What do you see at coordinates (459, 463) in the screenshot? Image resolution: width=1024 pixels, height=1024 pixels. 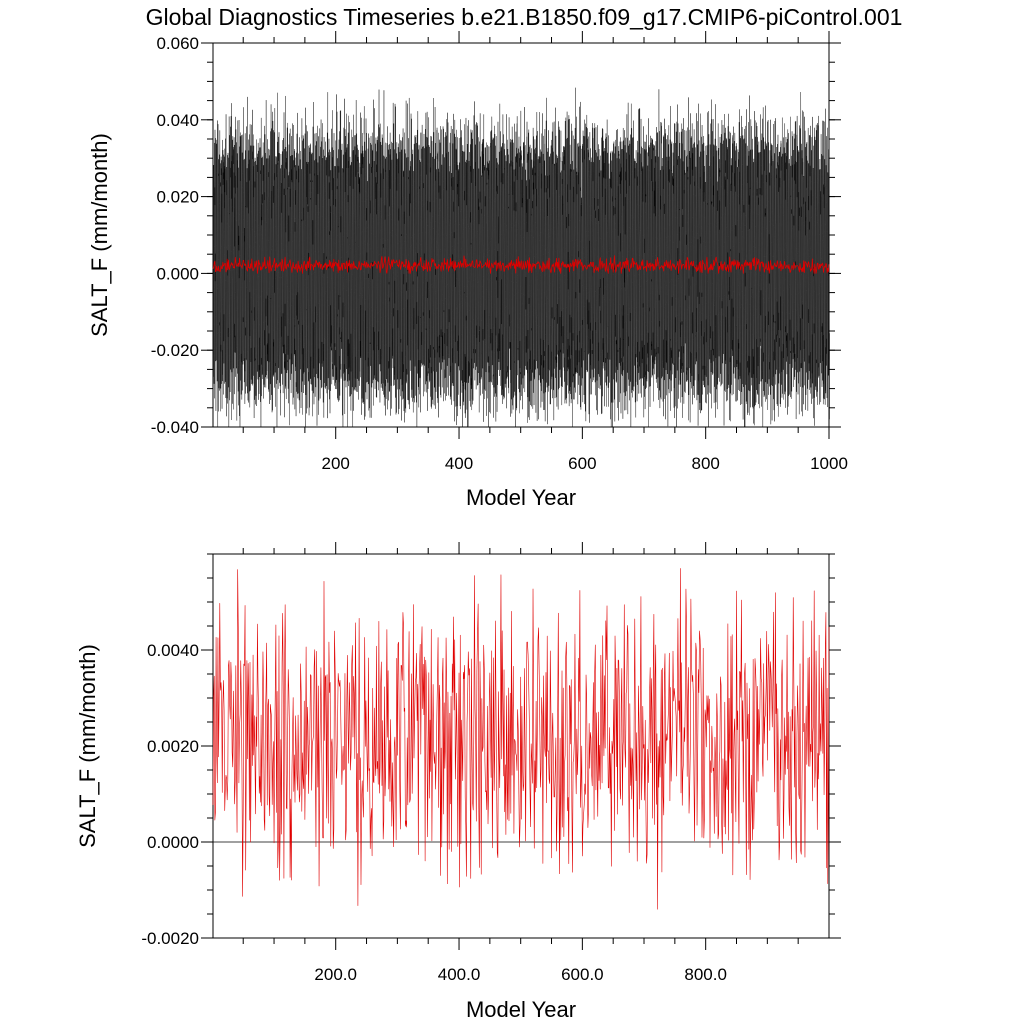 I see `top-x-tick-label: 400` at bounding box center [459, 463].